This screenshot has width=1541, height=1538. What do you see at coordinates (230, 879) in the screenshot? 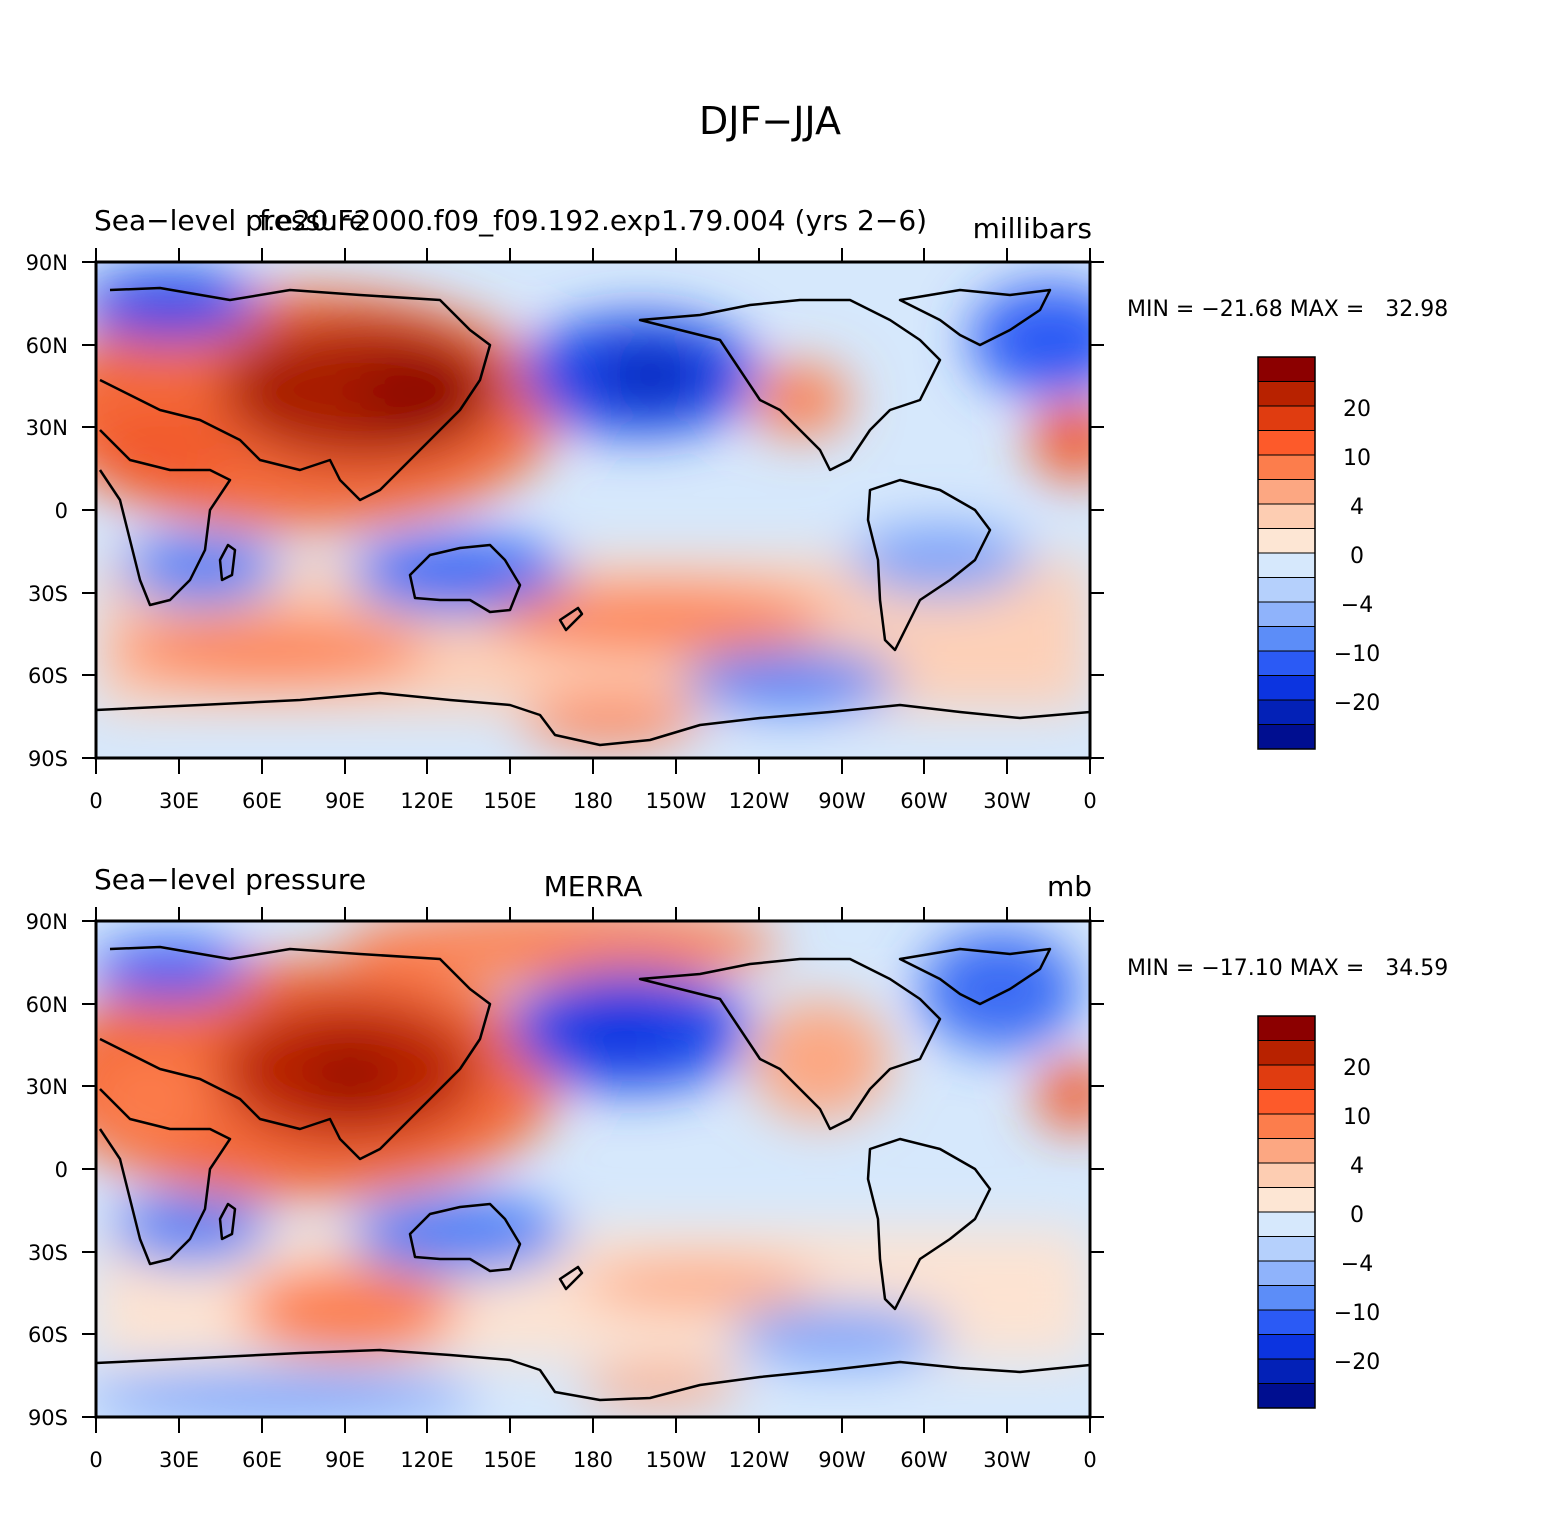
I see `panel-obs-left-title: Sea−level pressure` at bounding box center [230, 879].